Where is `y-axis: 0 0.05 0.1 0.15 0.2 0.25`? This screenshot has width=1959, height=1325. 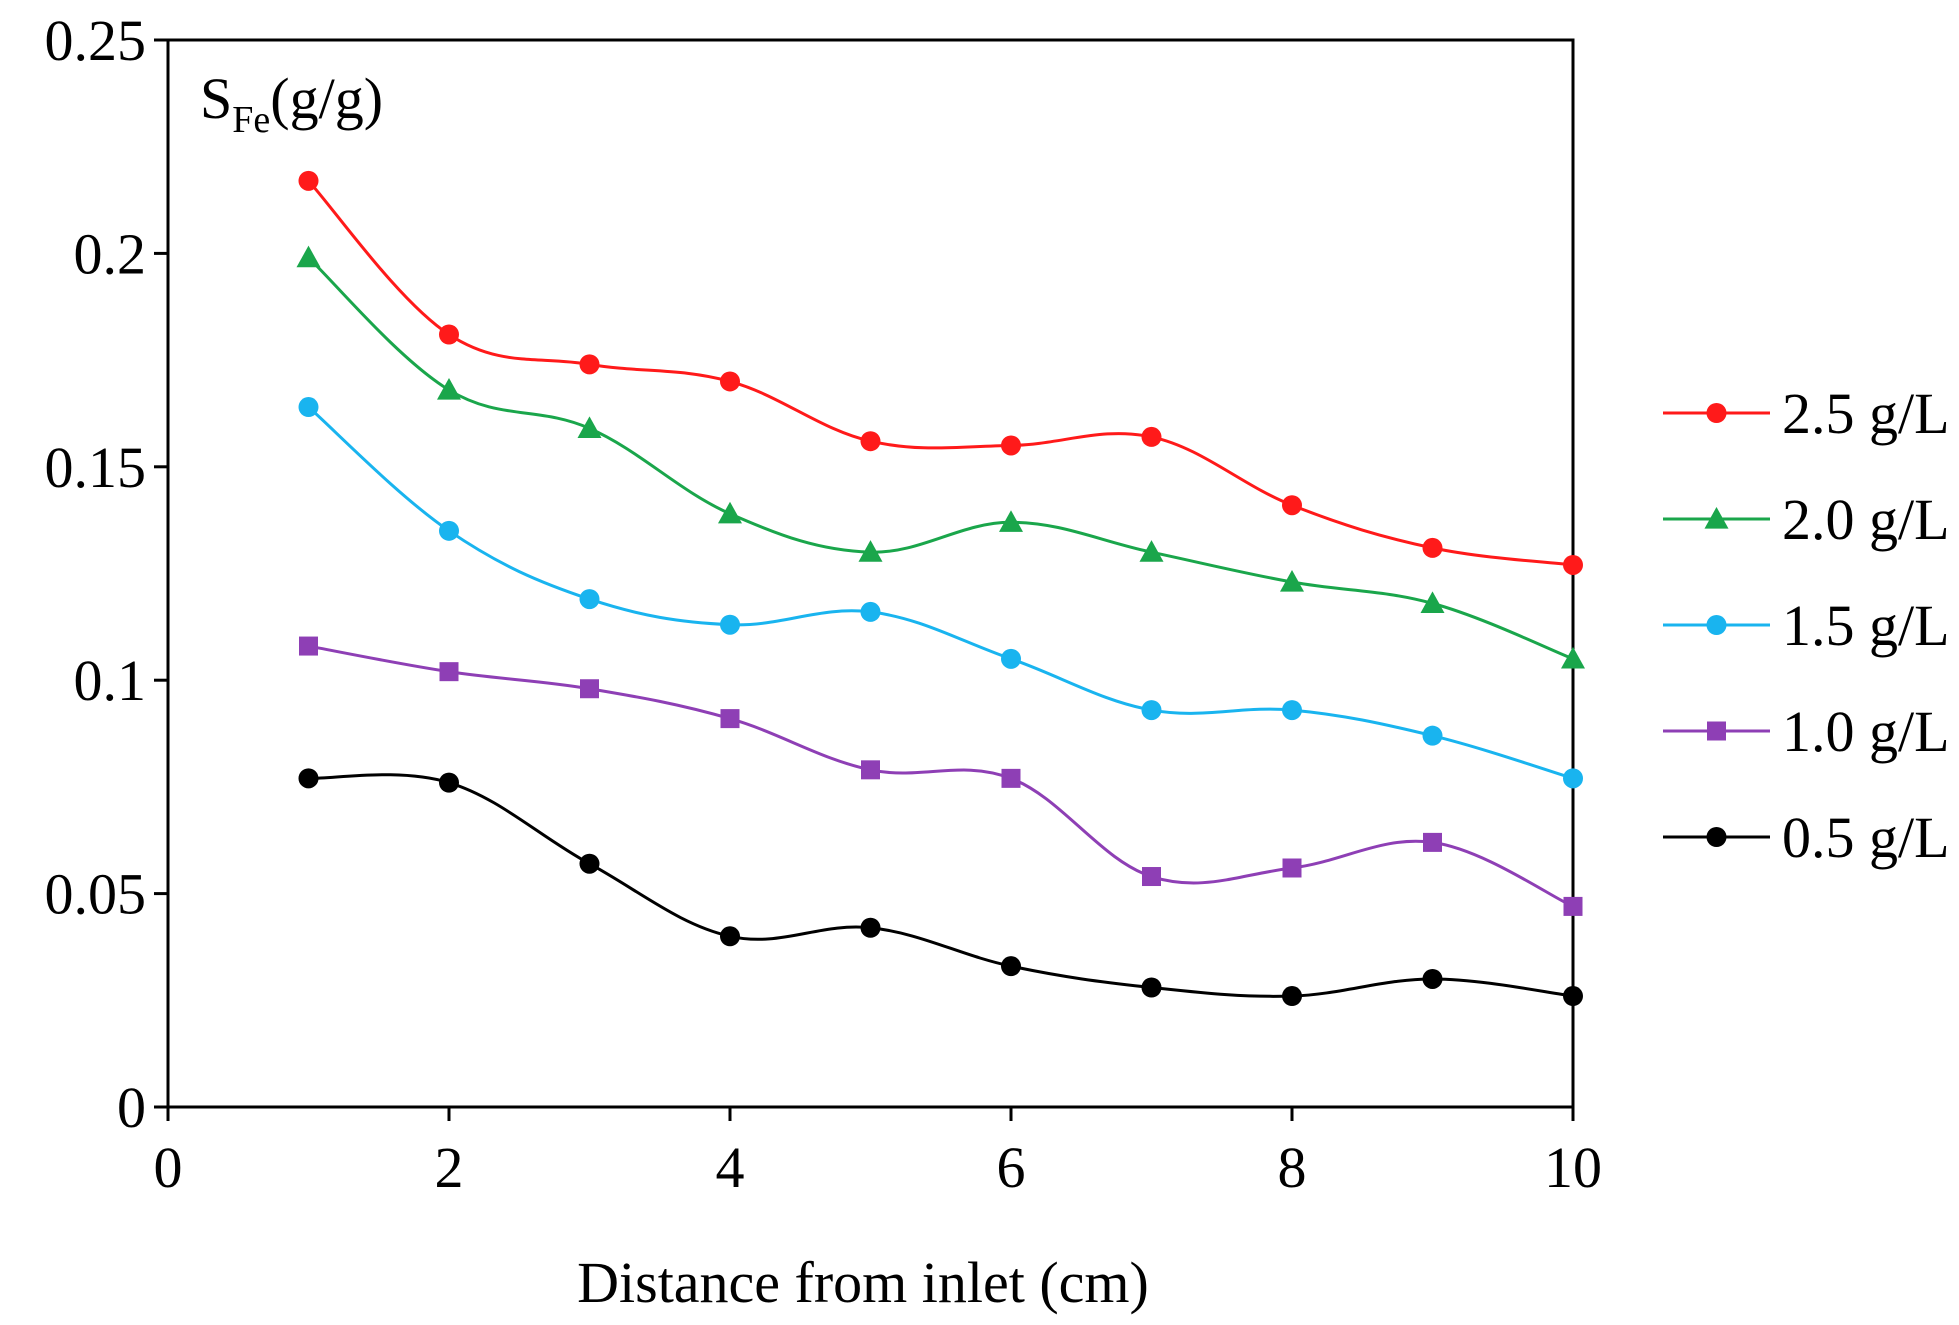 y-axis: 0 0.05 0.1 0.15 0.2 0.25 is located at coordinates (106, 574).